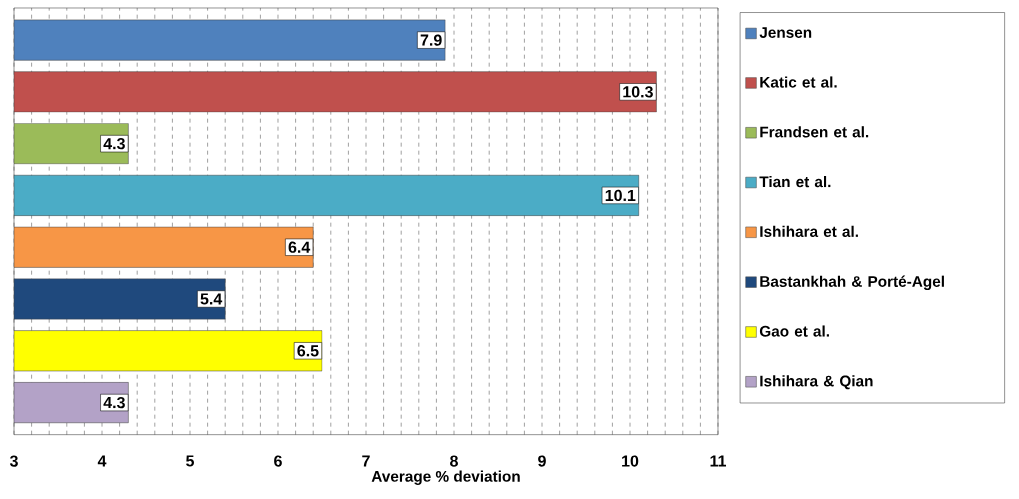  What do you see at coordinates (308, 351) in the screenshot?
I see `data-label: 6.5` at bounding box center [308, 351].